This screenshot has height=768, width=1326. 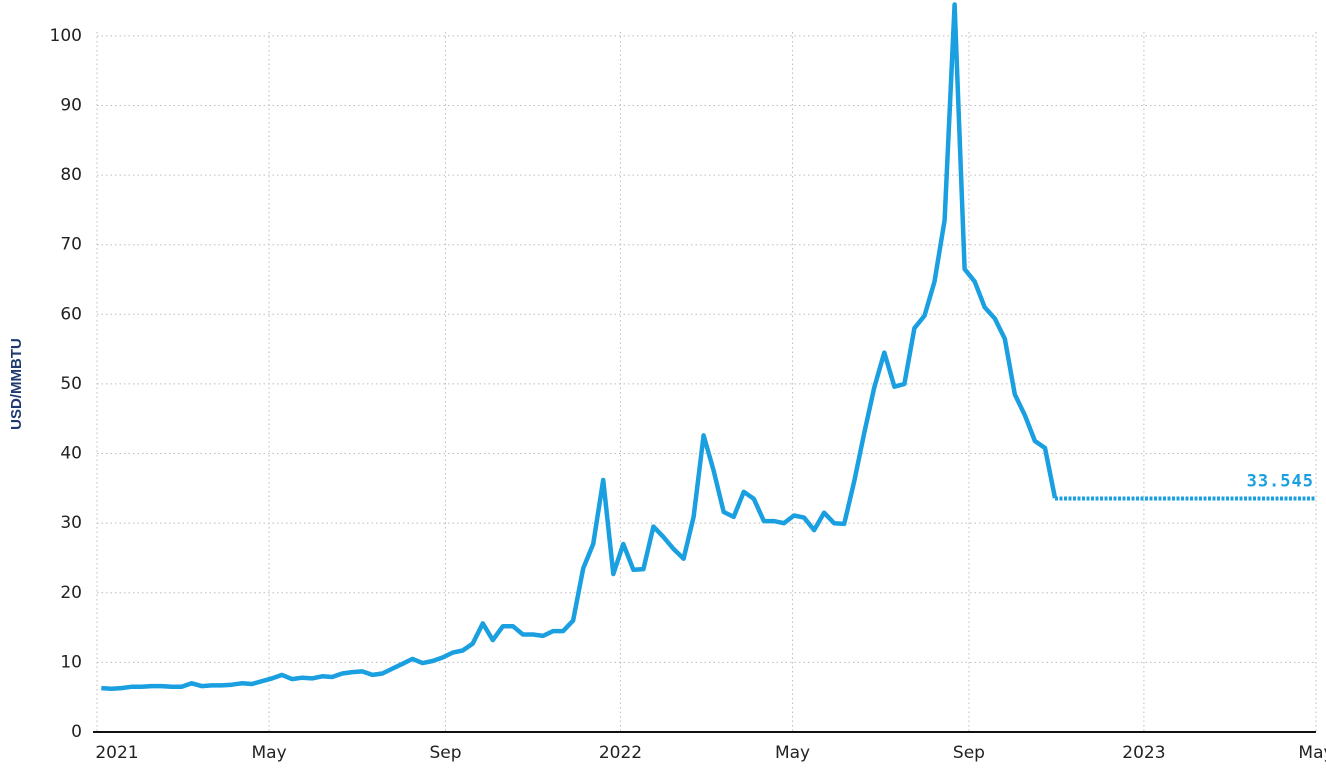 What do you see at coordinates (71, 523) in the screenshot?
I see `y-tick-label: 30` at bounding box center [71, 523].